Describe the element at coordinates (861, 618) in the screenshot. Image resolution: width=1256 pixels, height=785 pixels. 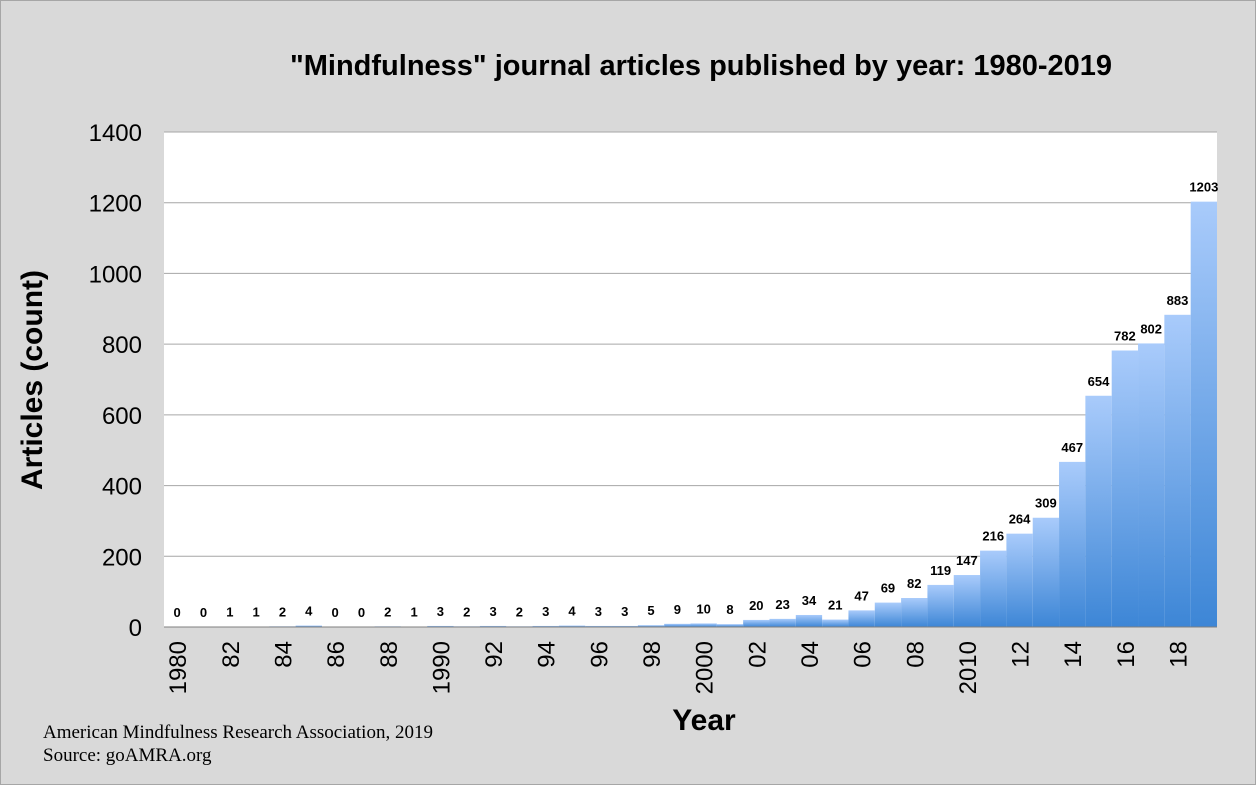
I see `bar-2006` at that location.